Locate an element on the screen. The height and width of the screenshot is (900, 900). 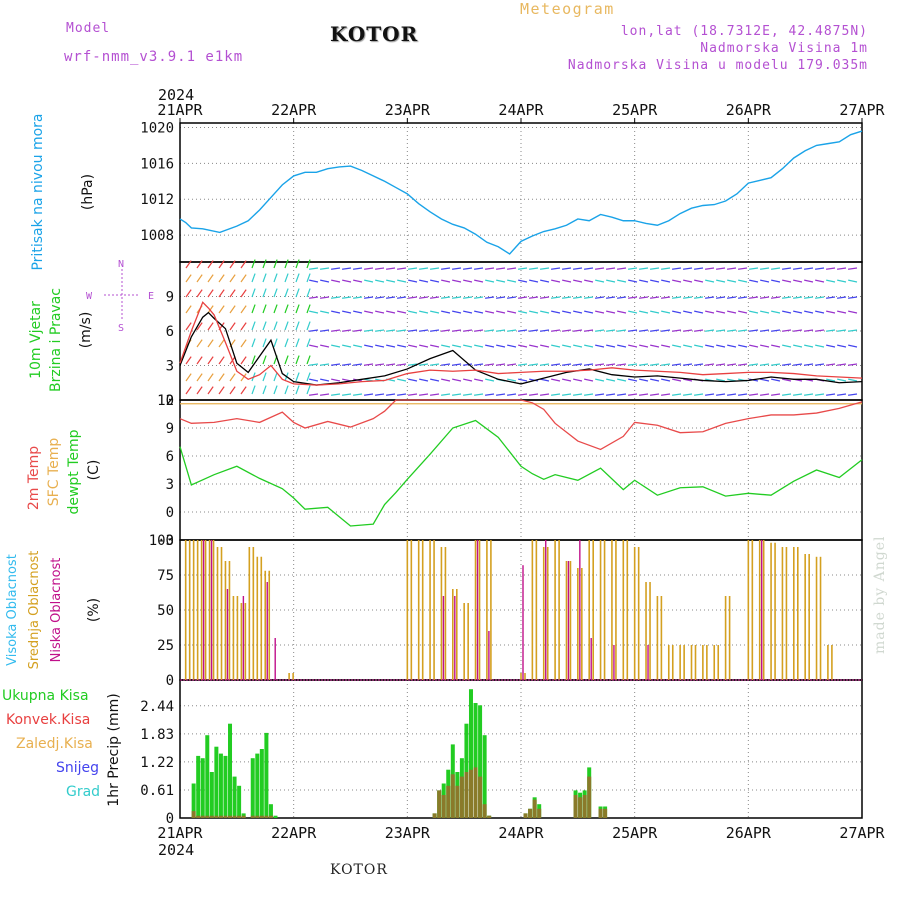
precip-legend-entry: Grad is located at coordinates (83, 792).